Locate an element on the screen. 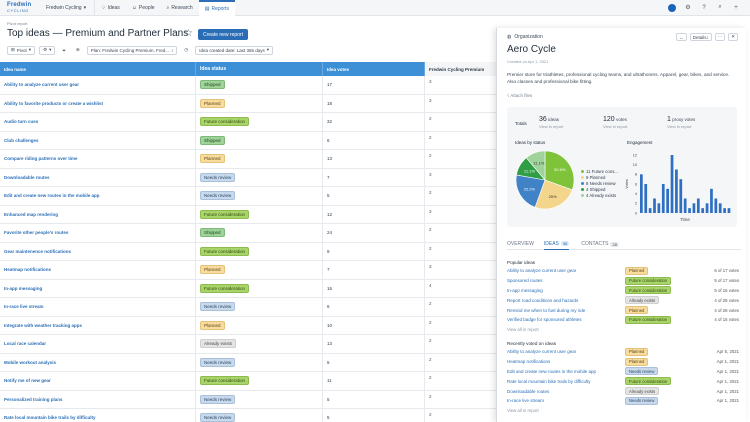  settings-icon: ⚙ is located at coordinates (688, 8).